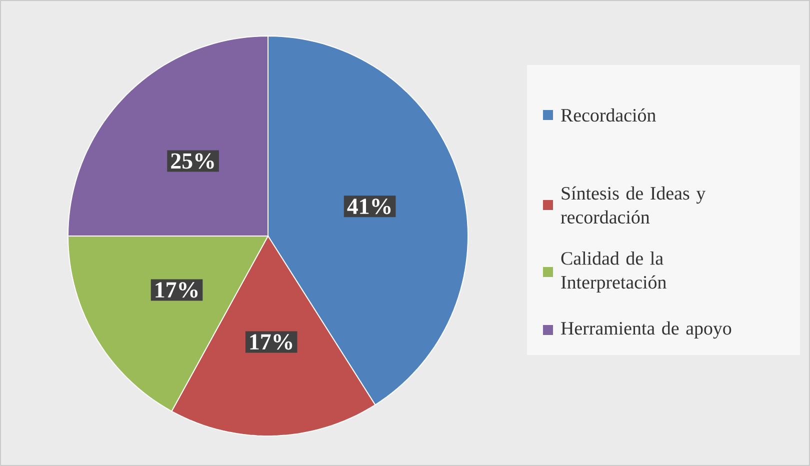 This screenshot has width=810, height=466. What do you see at coordinates (608, 115) in the screenshot?
I see `legend-label: Recordación` at bounding box center [608, 115].